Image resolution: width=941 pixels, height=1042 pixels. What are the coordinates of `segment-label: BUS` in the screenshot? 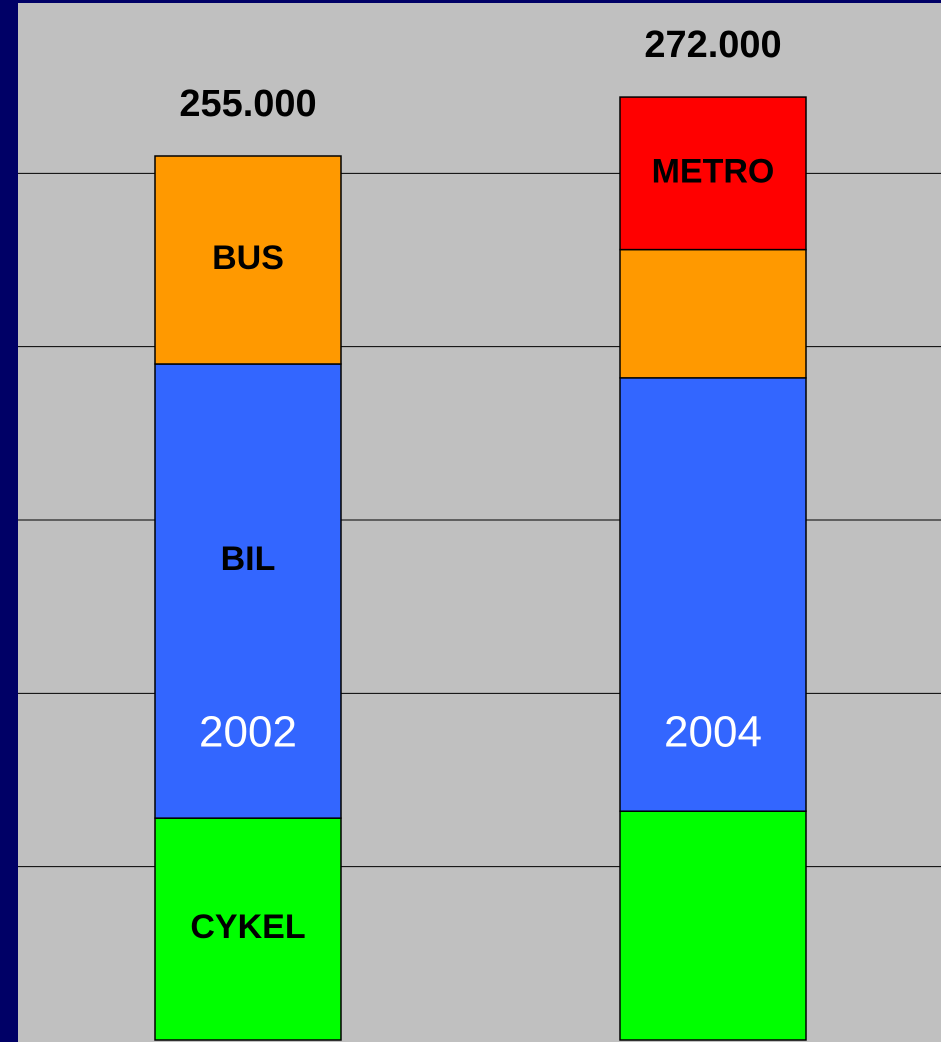 It's located at (248, 258).